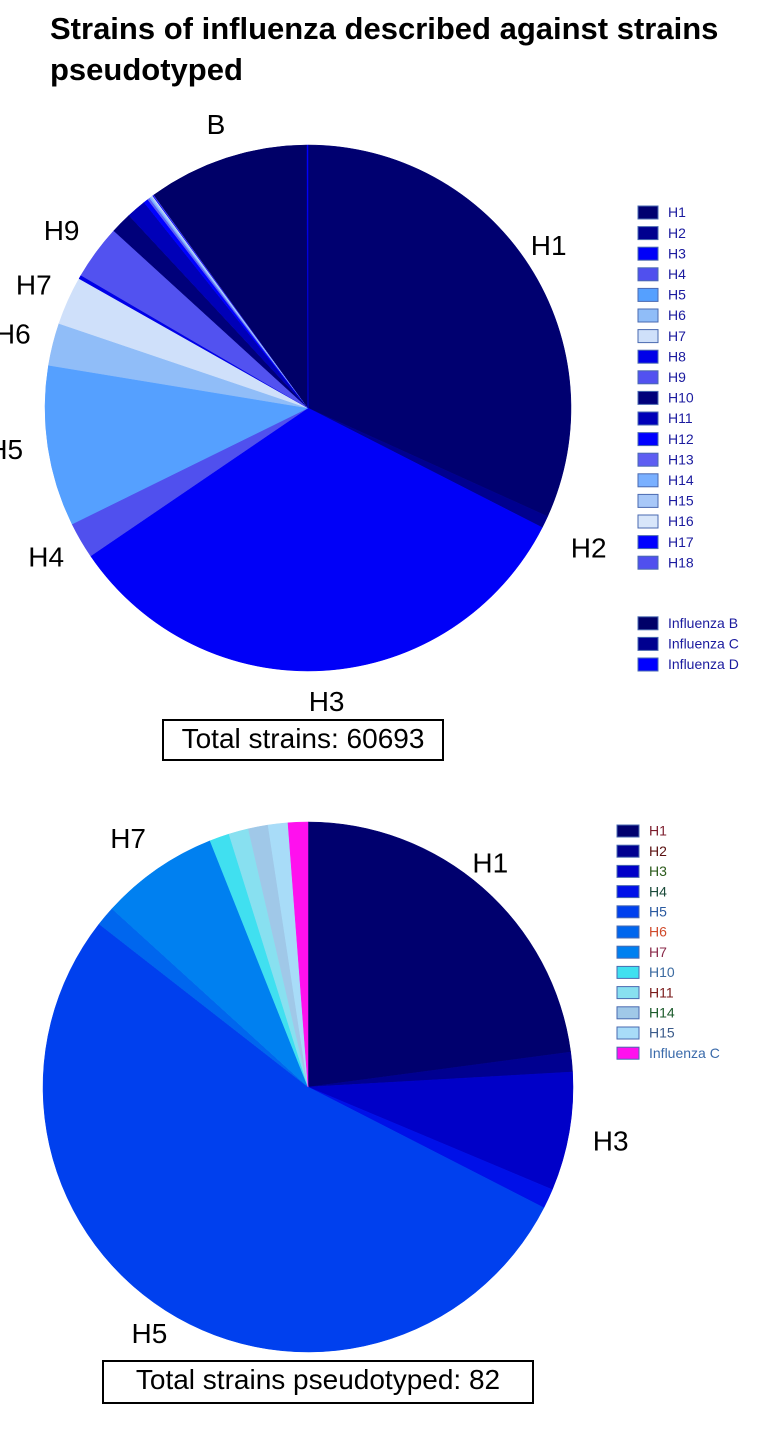  Describe the element at coordinates (681, 542) in the screenshot. I see `legend-label: H17` at that location.